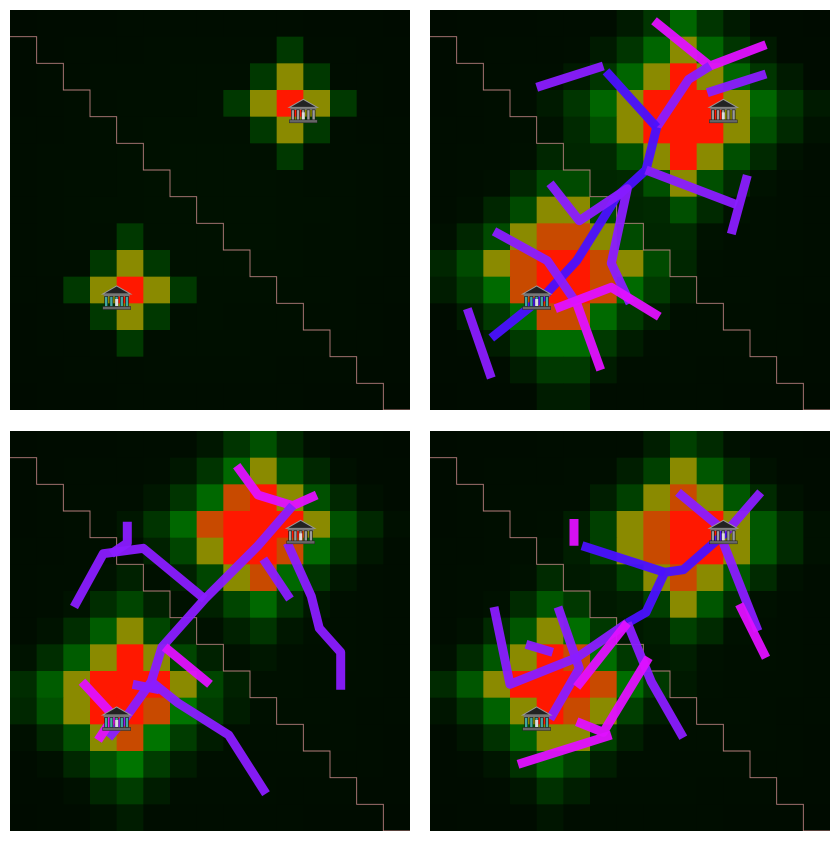  I want to click on bank-icon, so click(116, 297).